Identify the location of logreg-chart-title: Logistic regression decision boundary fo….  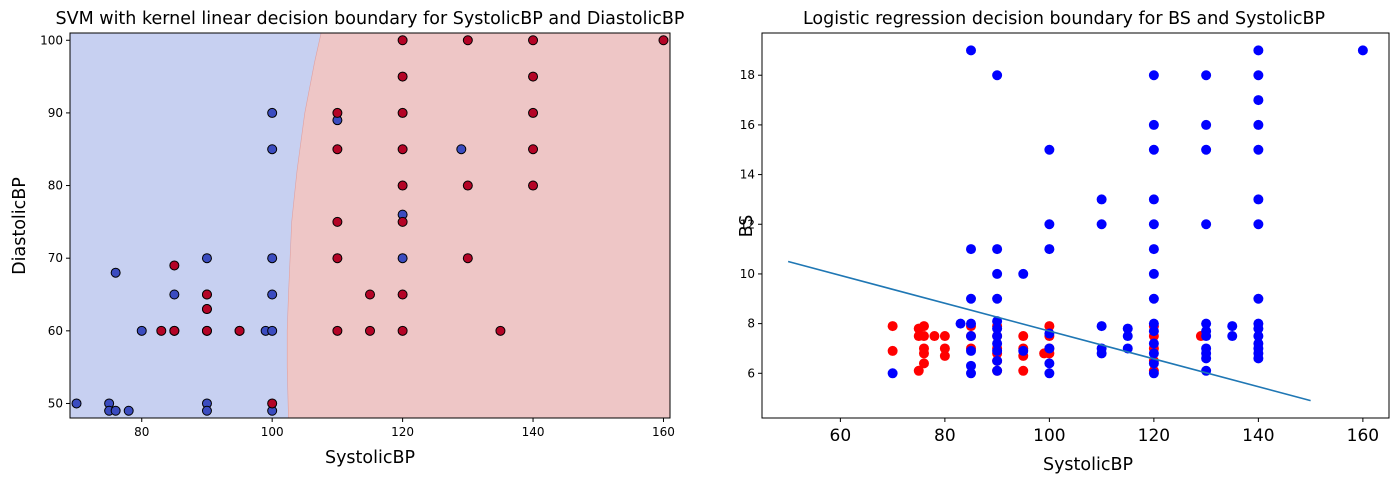
(1064, 19).